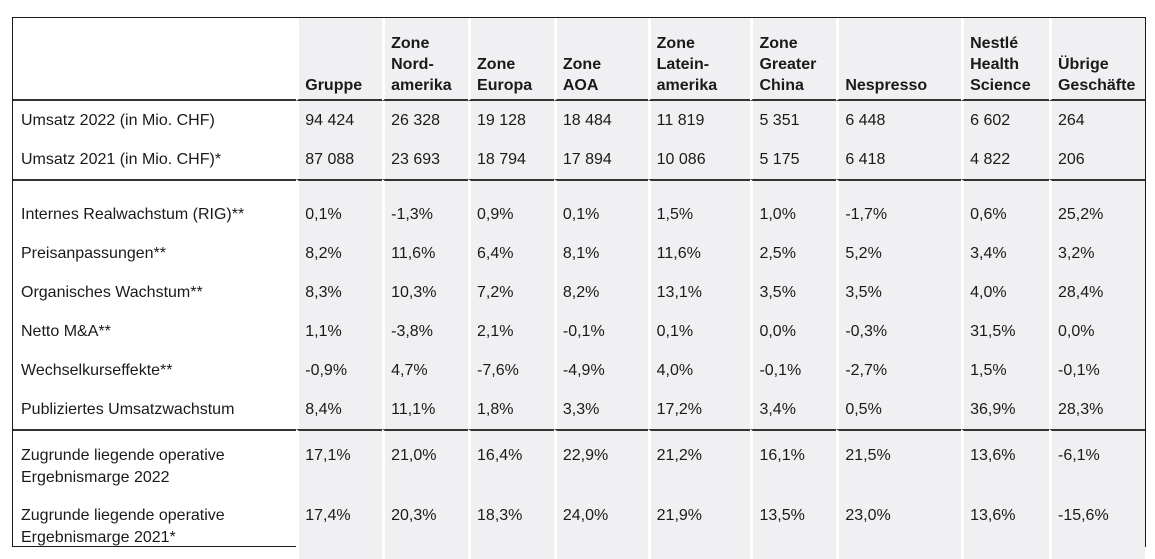 The width and height of the screenshot is (1155, 559). Describe the element at coordinates (1005, 59) in the screenshot. I see `column-header: Nestlé Health Science` at that location.